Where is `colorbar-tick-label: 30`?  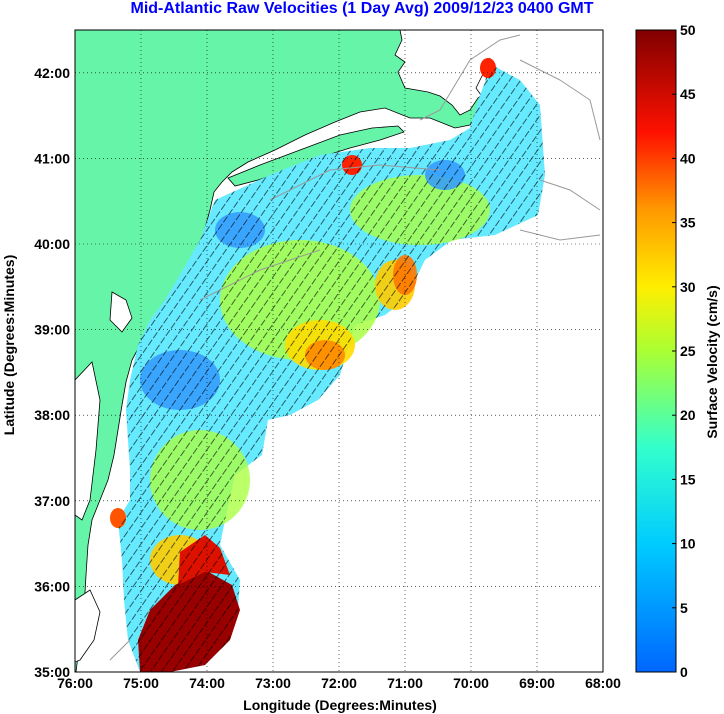 colorbar-tick-label: 30 is located at coordinates (688, 287).